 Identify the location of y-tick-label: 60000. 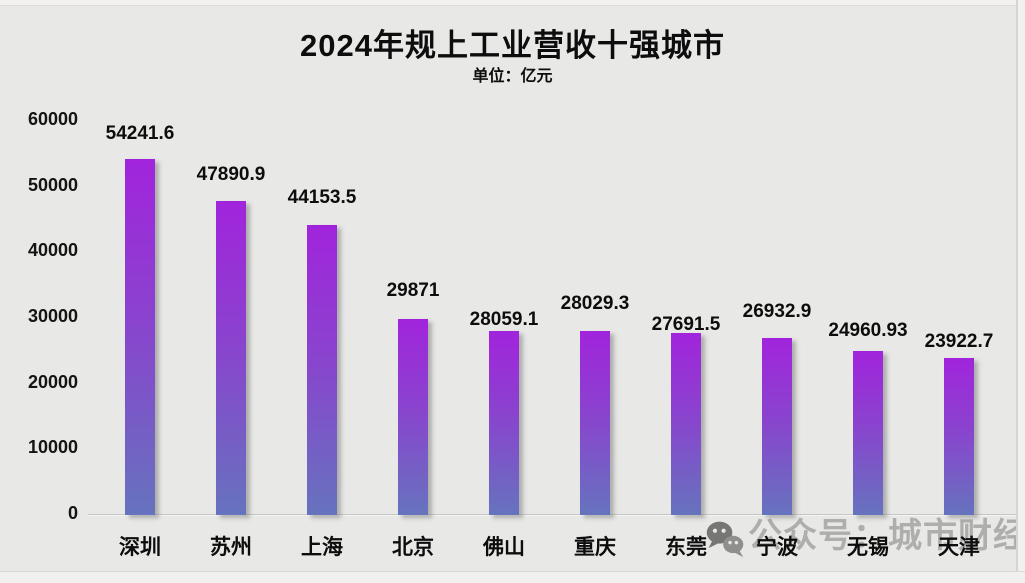
(52, 119).